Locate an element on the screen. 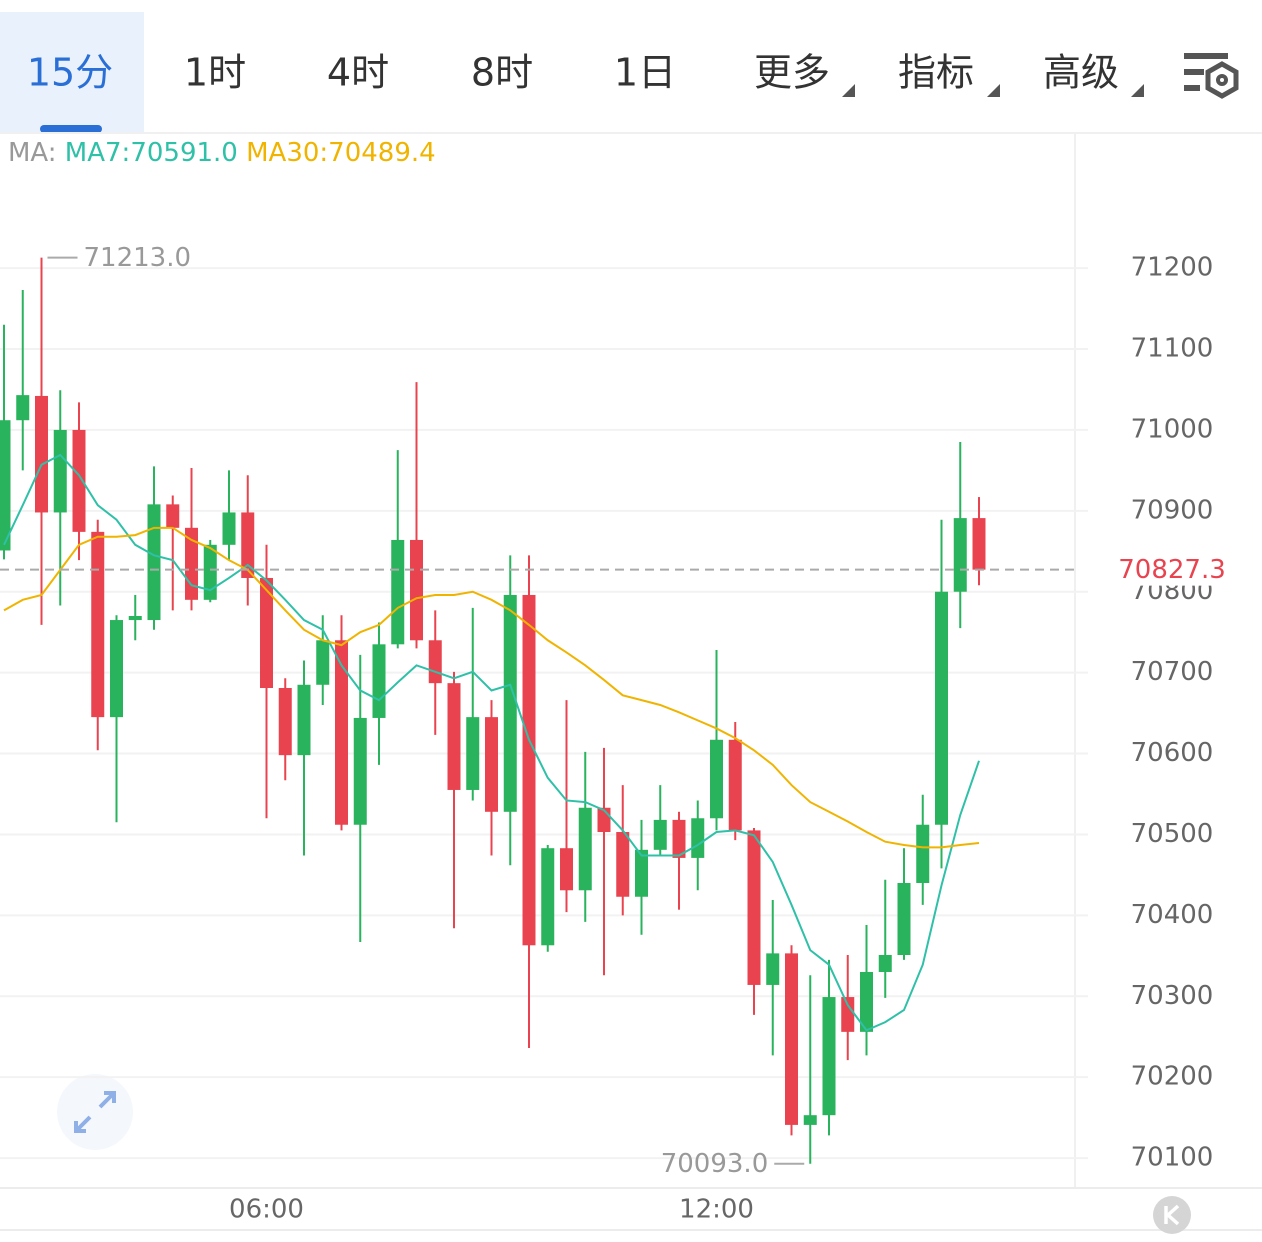 This screenshot has height=1242, width=1262. ma-label: MA: is located at coordinates (32, 153).